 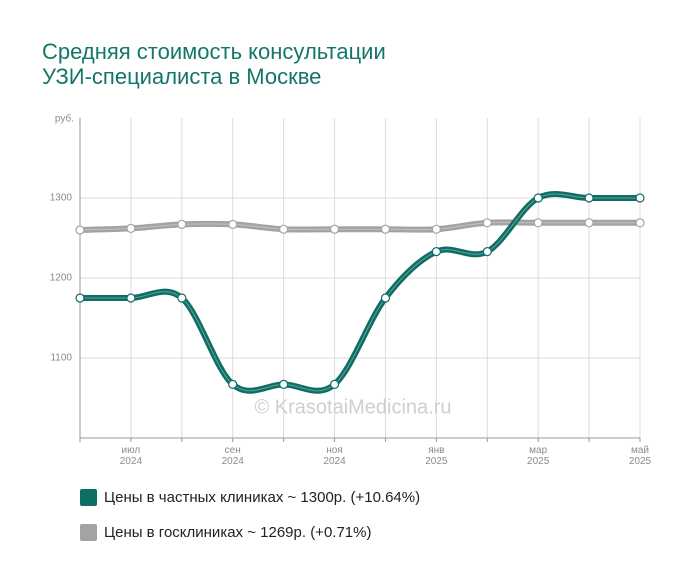 What do you see at coordinates (61, 198) in the screenshot?
I see `y-tick-label: 1300` at bounding box center [61, 198].